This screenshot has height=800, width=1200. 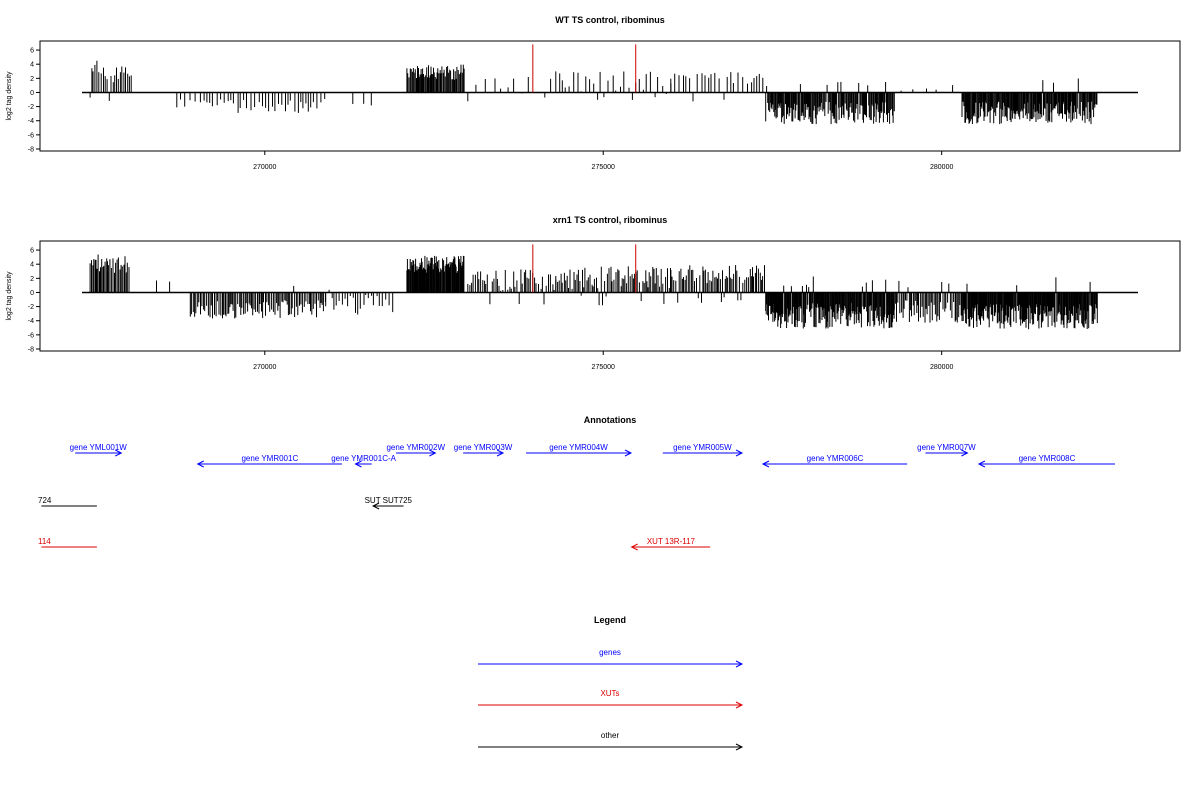 I want to click on feature-label: XUT 13R-117, so click(x=671, y=541).